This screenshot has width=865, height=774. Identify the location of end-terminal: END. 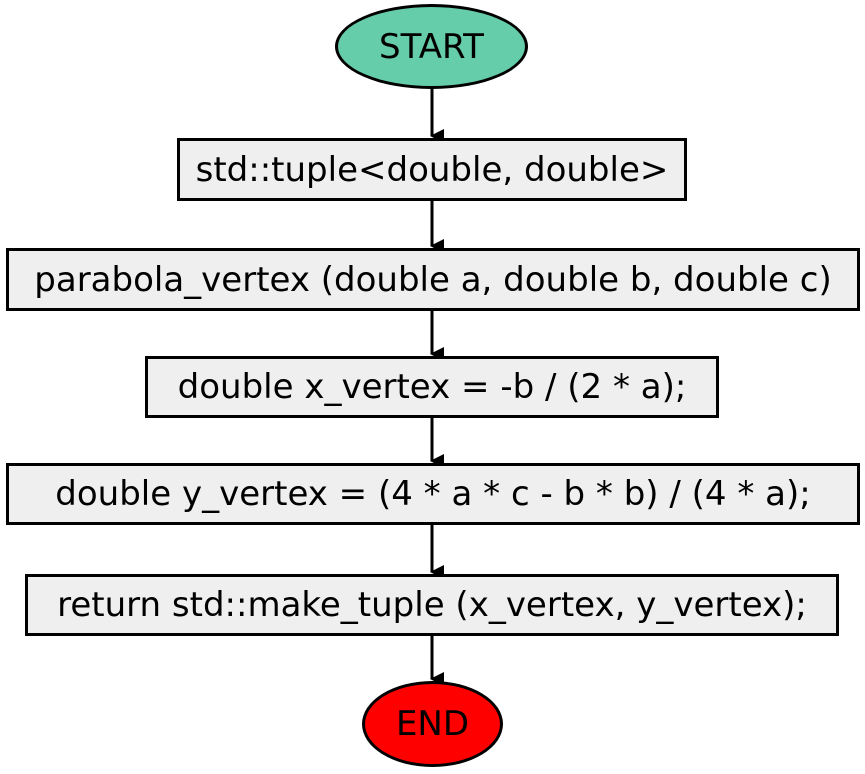
(432, 724).